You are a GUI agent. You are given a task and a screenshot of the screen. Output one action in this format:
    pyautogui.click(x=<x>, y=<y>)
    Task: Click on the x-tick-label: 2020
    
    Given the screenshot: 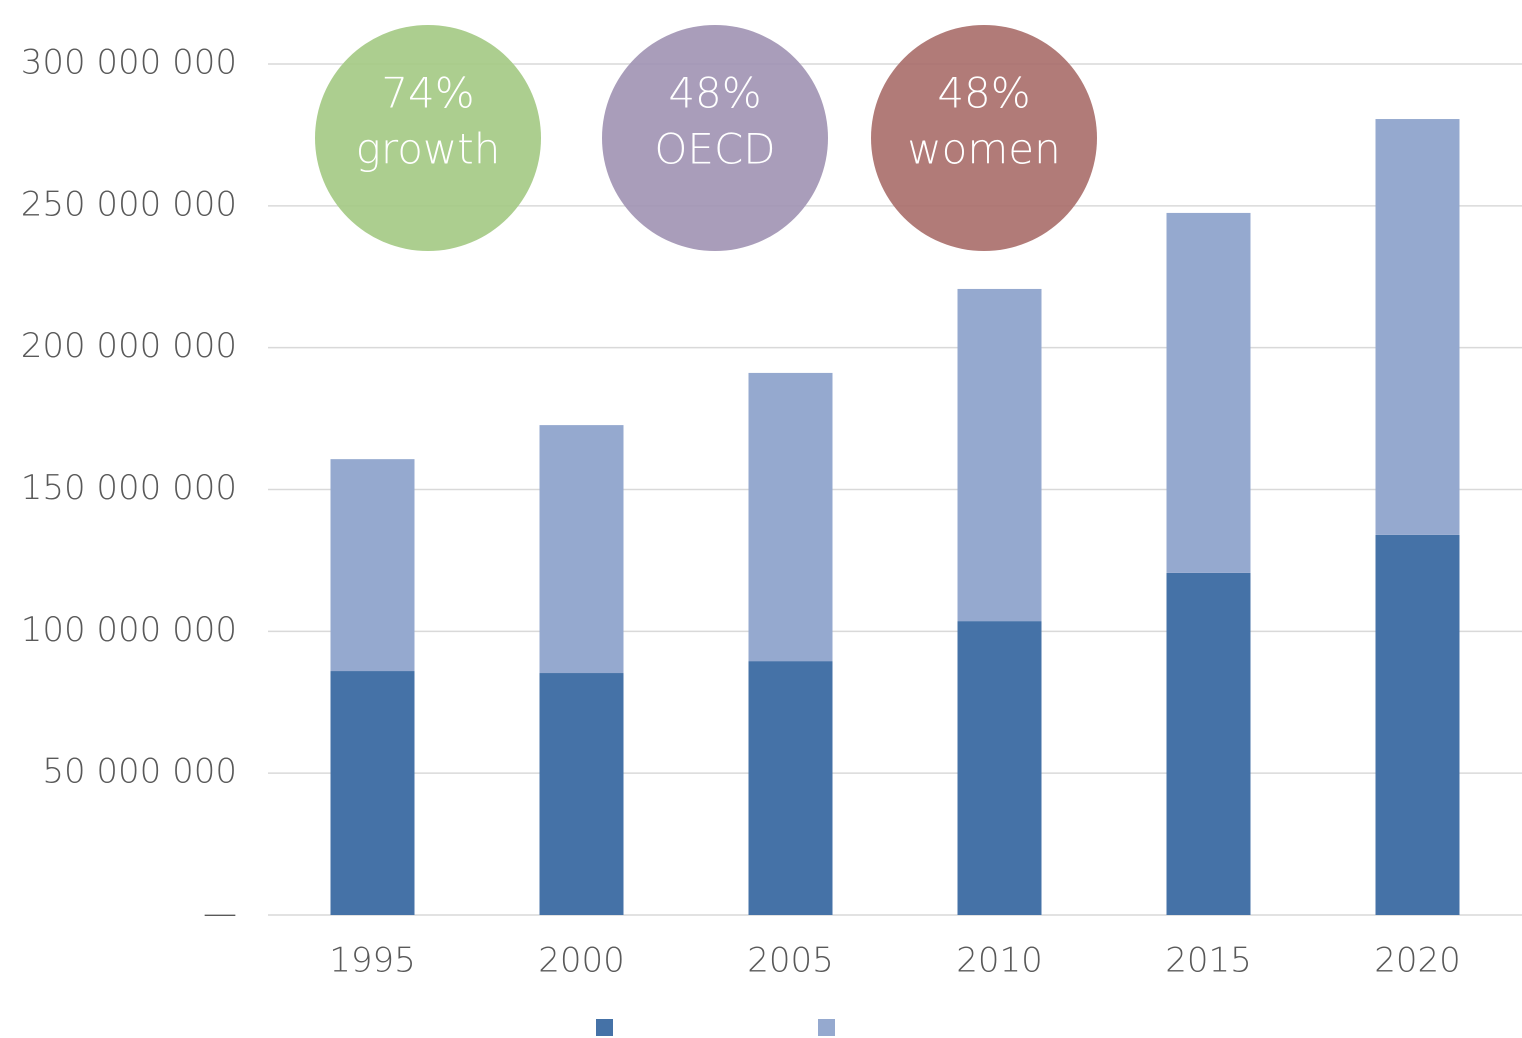 What is the action you would take?
    pyautogui.click(x=1417, y=961)
    